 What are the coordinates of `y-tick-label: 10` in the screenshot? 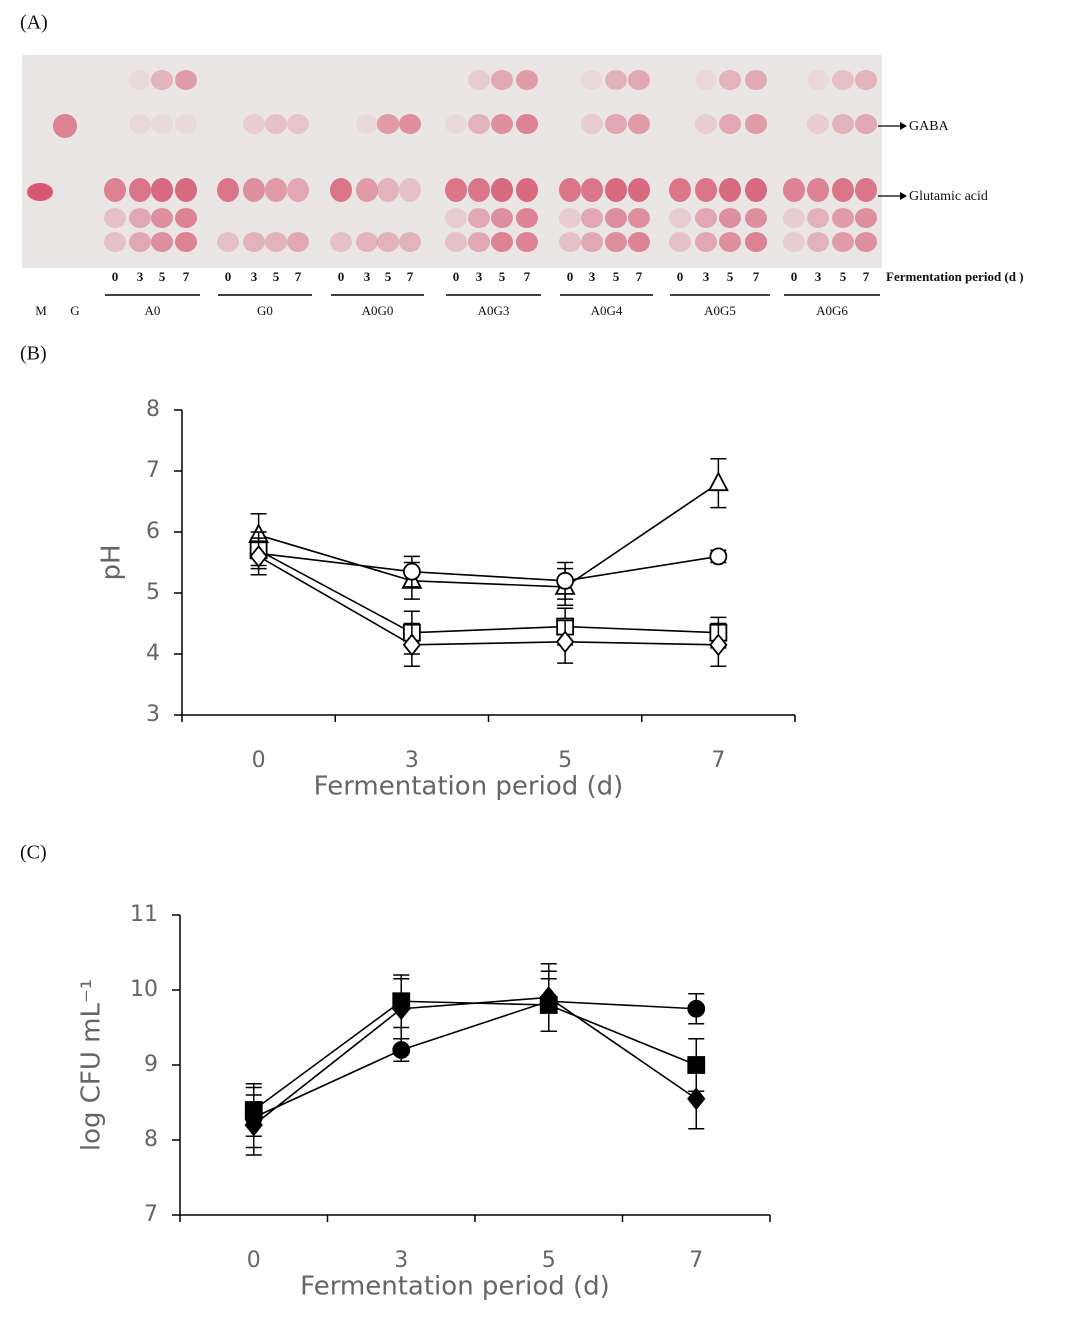 It's located at (144, 989).